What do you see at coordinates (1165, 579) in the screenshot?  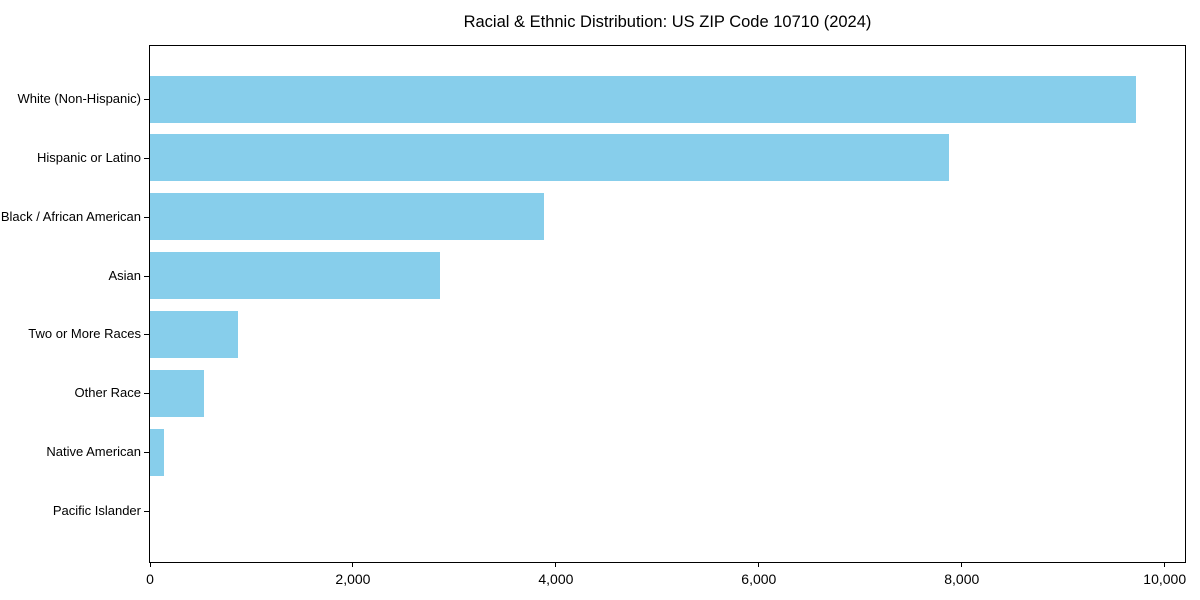 I see `x-tick-label-10000: 10,000` at bounding box center [1165, 579].